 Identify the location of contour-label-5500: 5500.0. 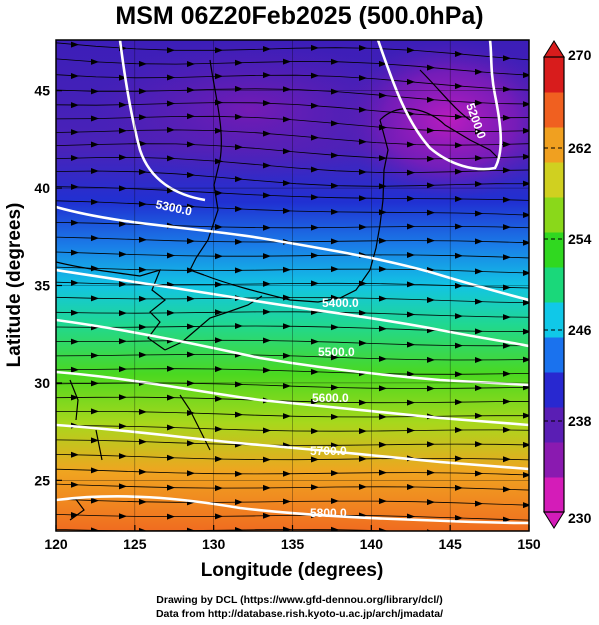
(336, 352).